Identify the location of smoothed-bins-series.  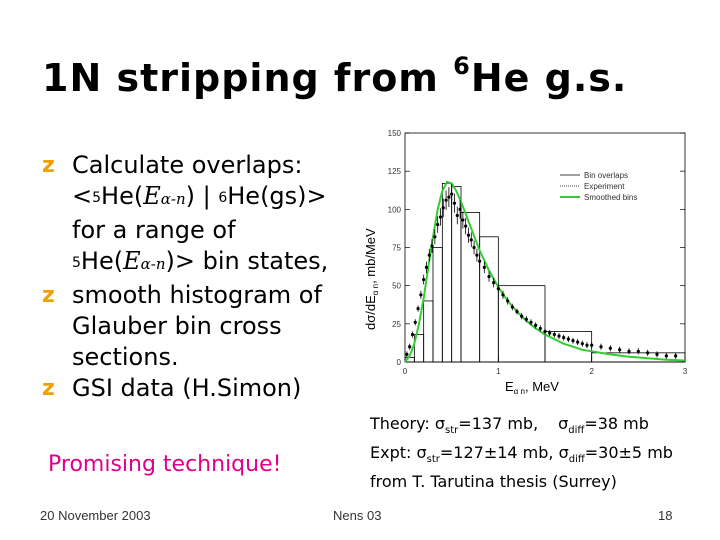
(545, 271).